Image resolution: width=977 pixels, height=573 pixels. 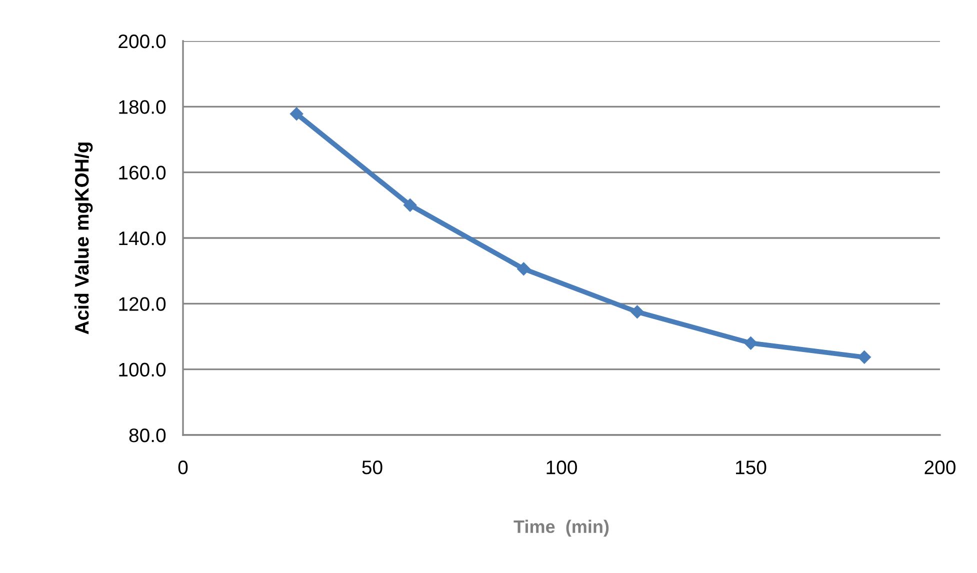 What do you see at coordinates (561, 467) in the screenshot?
I see `x-tick-label: 100` at bounding box center [561, 467].